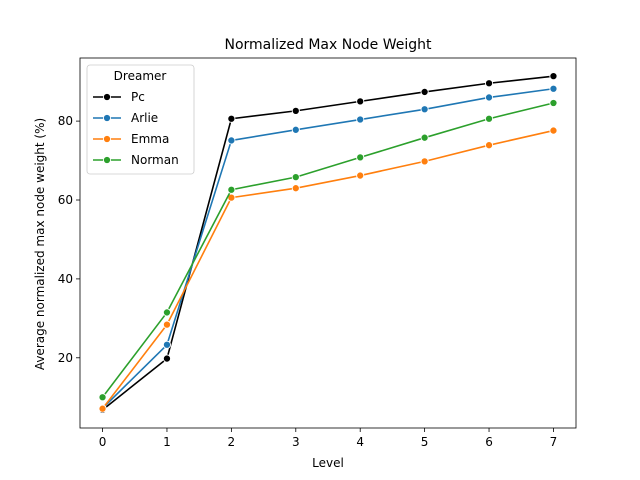 This screenshot has width=640, height=480. What do you see at coordinates (103, 442) in the screenshot?
I see `x-tick-label: 0` at bounding box center [103, 442].